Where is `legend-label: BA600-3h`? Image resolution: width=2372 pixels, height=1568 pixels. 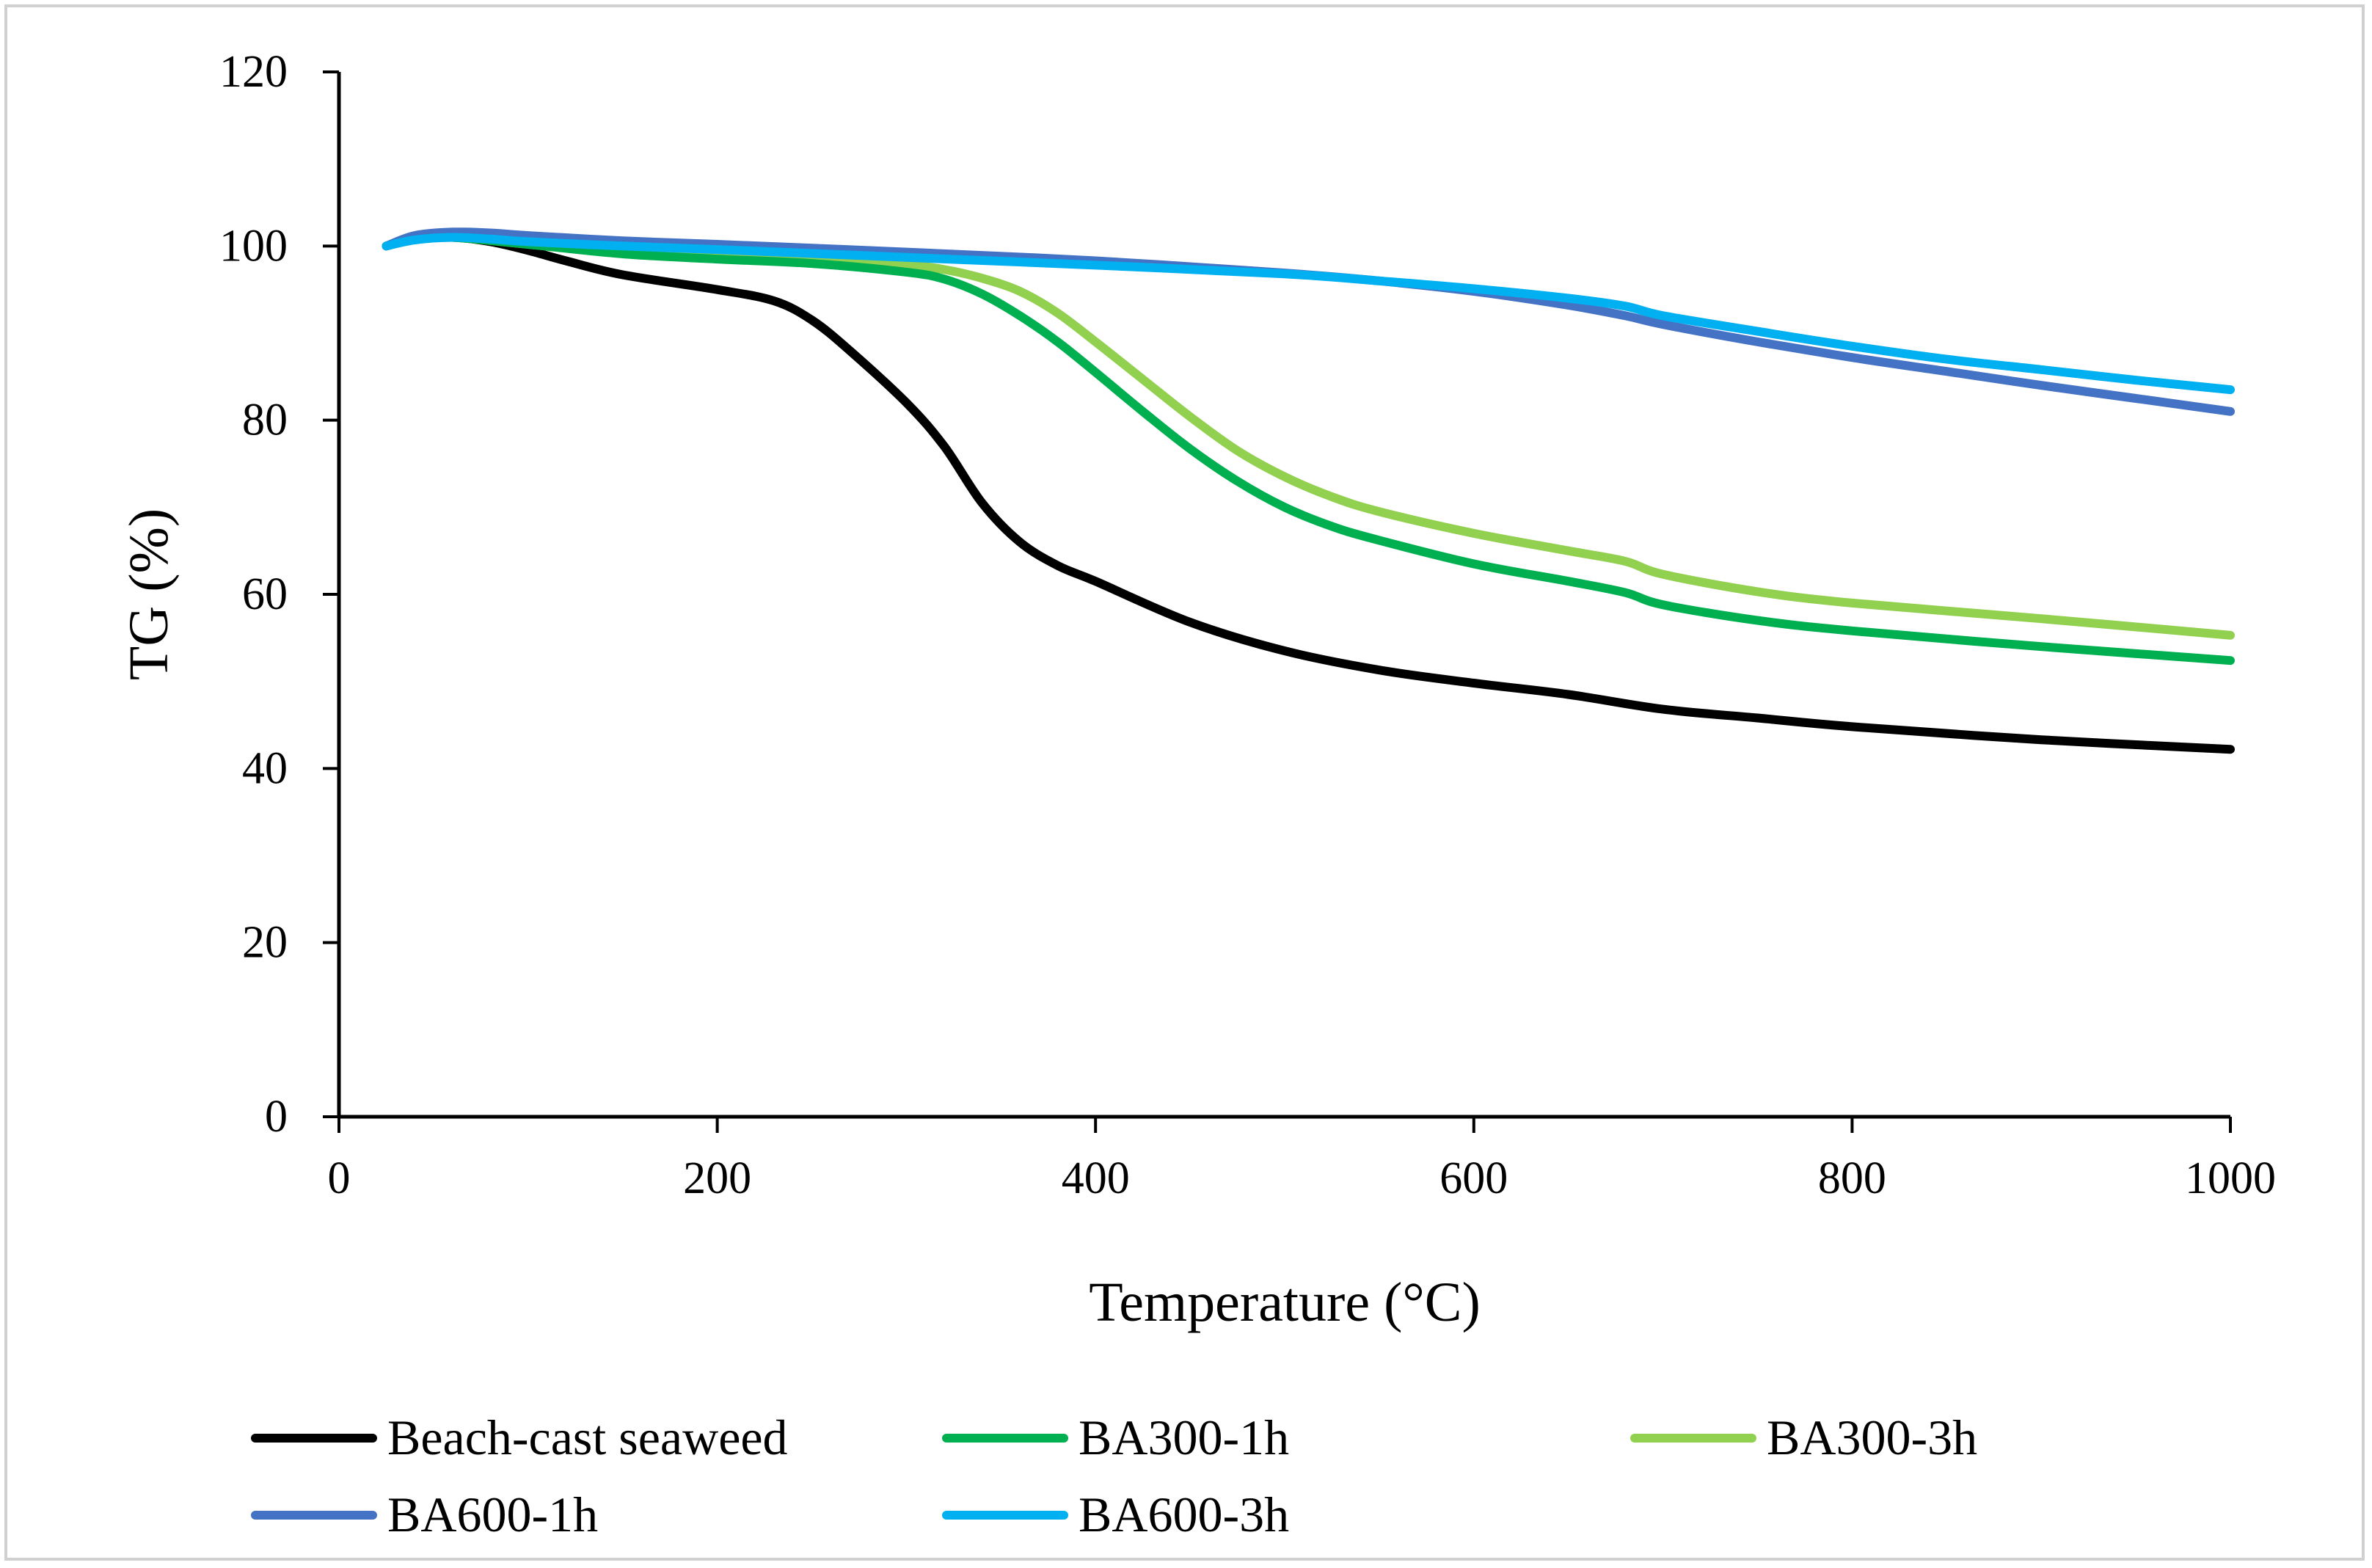
legend-label: BA600-3h is located at coordinates (1184, 1515).